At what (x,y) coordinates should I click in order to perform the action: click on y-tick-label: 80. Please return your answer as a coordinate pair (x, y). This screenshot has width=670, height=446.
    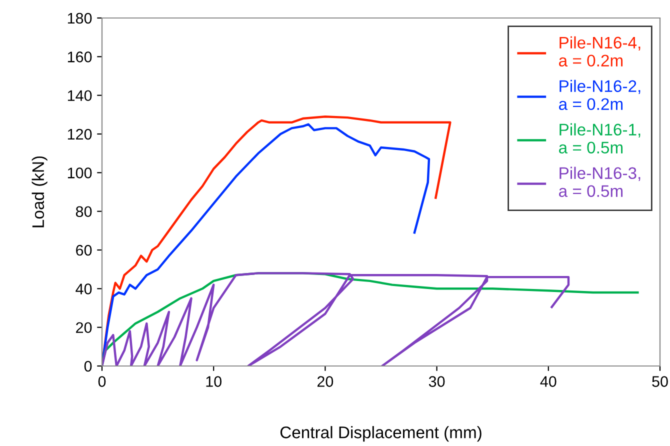
    Looking at the image, I should click on (84, 212).